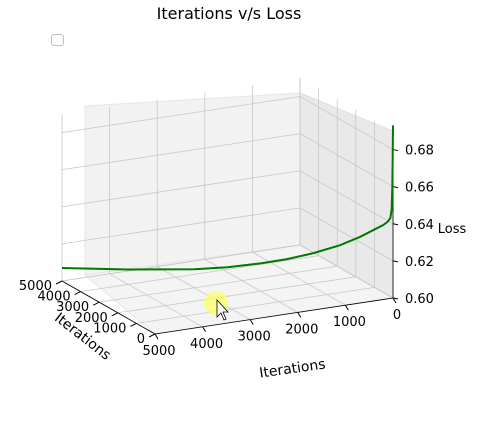 Image resolution: width=502 pixels, height=422 pixels. I want to click on z-tick-label: 0.60, so click(419, 299).